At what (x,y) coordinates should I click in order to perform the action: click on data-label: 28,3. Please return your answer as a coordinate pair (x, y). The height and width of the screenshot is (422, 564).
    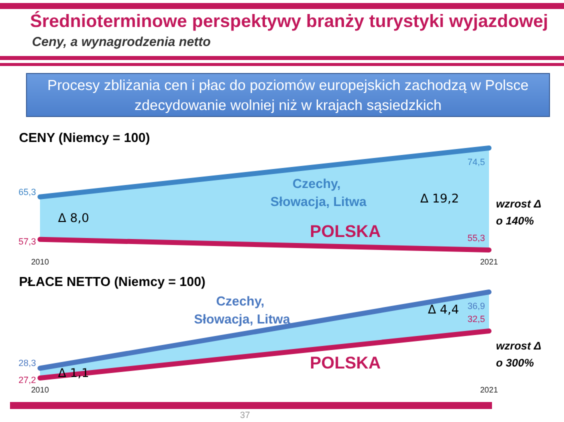
    Looking at the image, I should click on (27, 363).